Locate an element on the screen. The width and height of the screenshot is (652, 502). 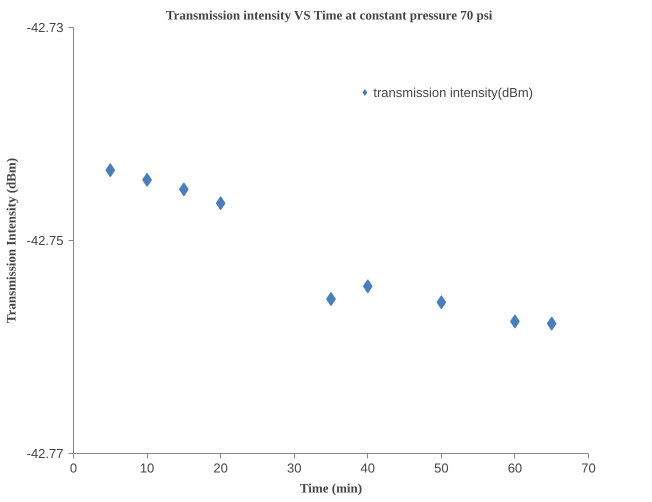
x-tick-label: 60 is located at coordinates (515, 468).